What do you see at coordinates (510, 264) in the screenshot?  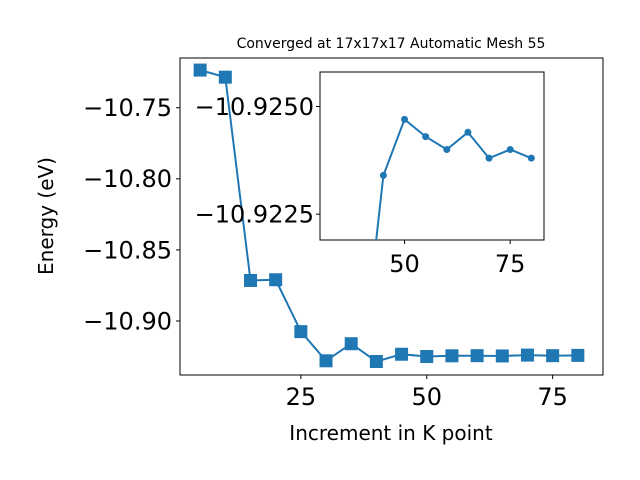 I see `inset-x-tick-label: 75` at bounding box center [510, 264].